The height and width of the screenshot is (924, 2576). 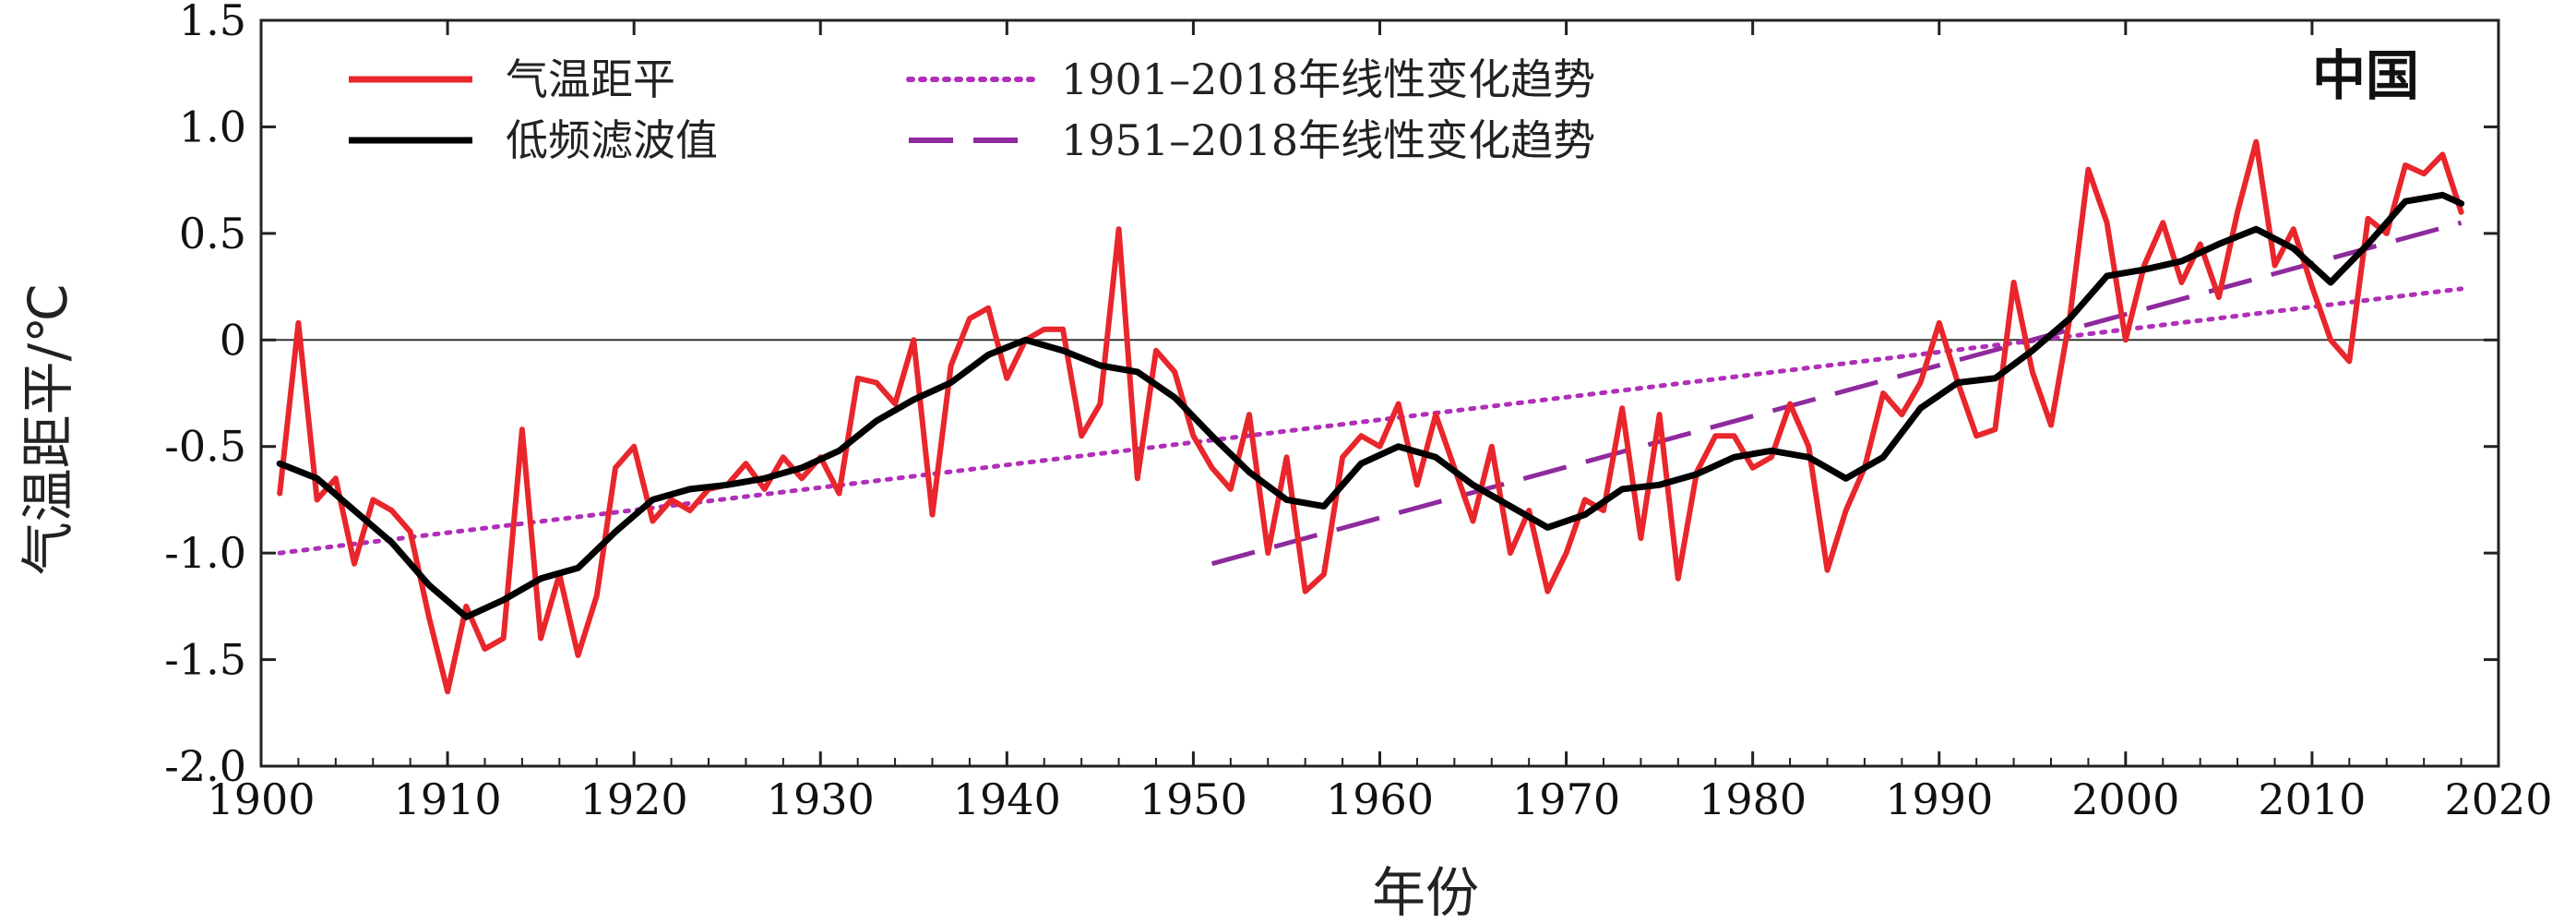 What do you see at coordinates (821, 799) in the screenshot?
I see `x-tick-label: 1930` at bounding box center [821, 799].